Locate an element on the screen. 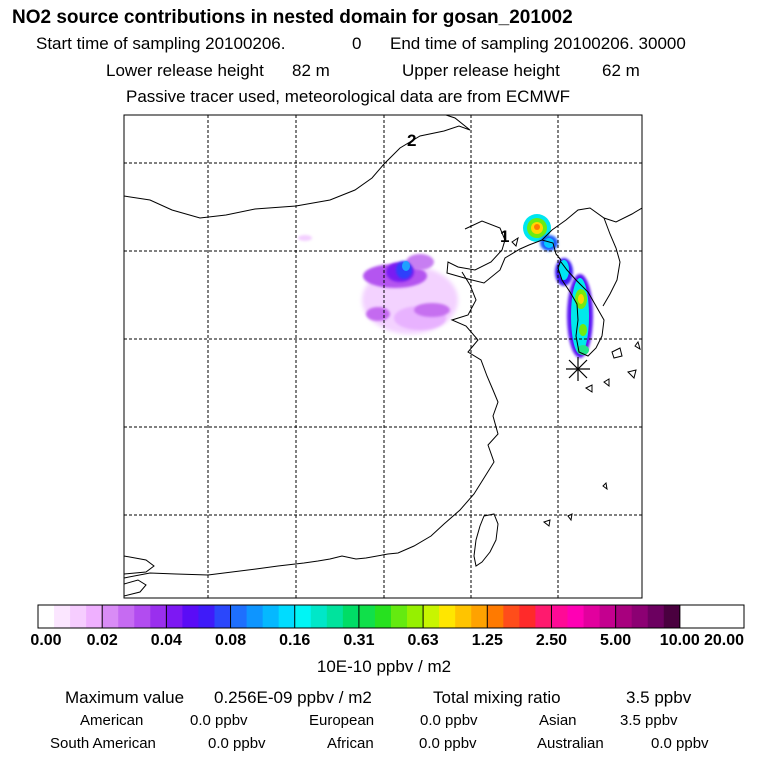  colorbar-units: 10E-10 ppbv / m2 is located at coordinates (384, 666).